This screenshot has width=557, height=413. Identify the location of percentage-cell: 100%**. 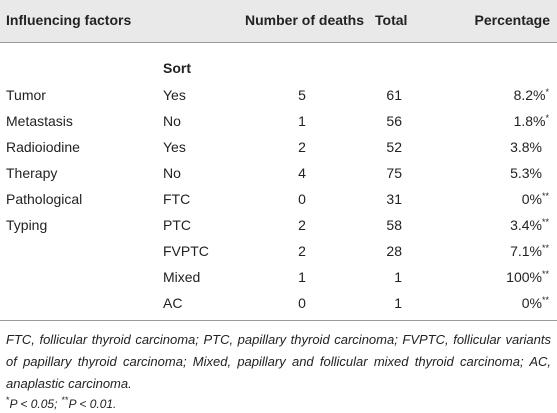
(527, 277).